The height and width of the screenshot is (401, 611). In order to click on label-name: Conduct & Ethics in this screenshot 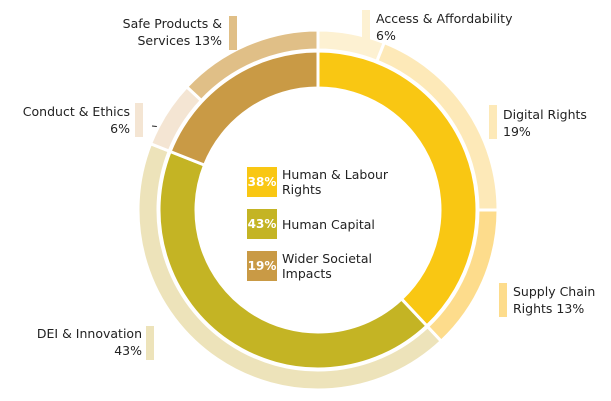, I will do `click(76, 111)`.